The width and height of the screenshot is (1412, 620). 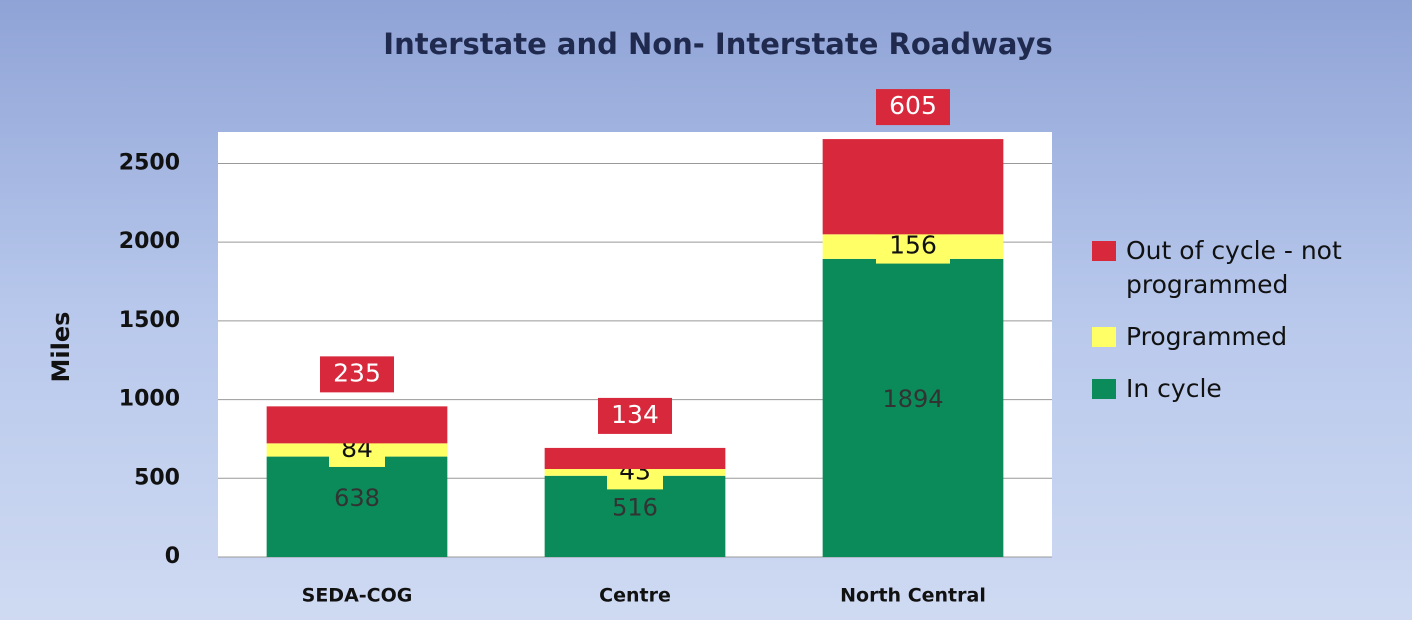 What do you see at coordinates (357, 596) in the screenshot?
I see `x-tick-label: SEDA-COG` at bounding box center [357, 596].